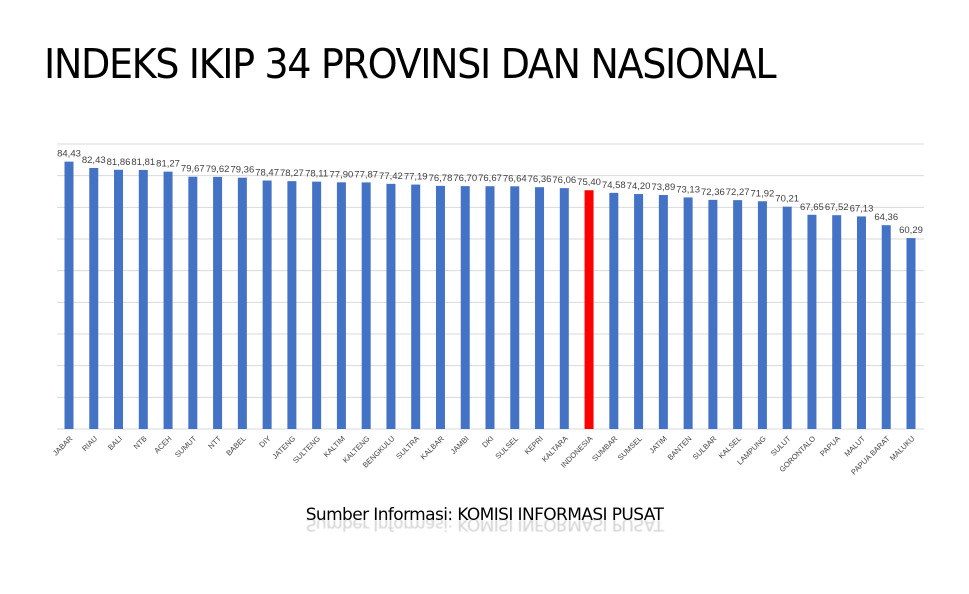  I want to click on category-label: SUMUT, so click(186, 447).